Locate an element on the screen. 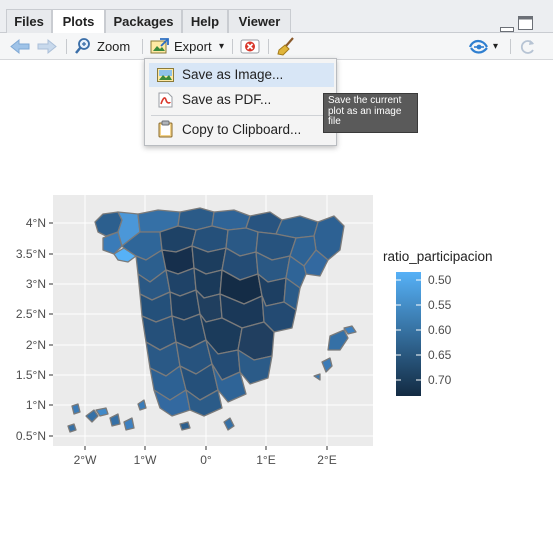 This screenshot has width=553, height=533. tooltip: Save the current plot as an image file is located at coordinates (370, 113).